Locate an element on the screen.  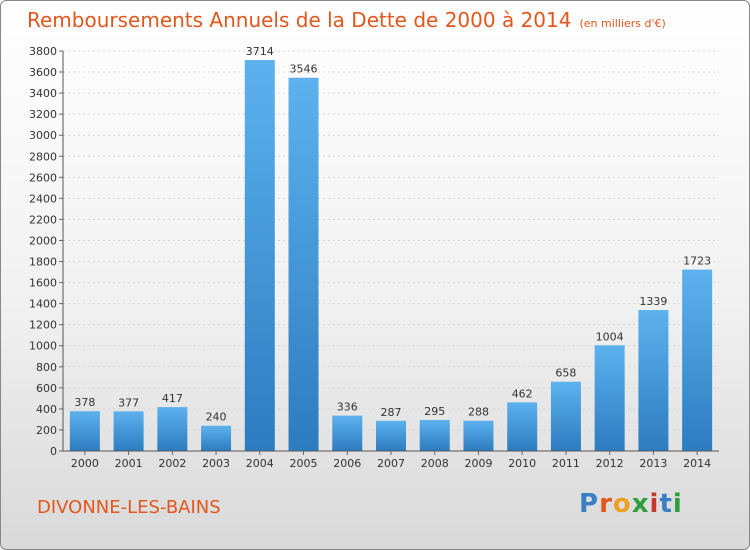
data-label-2001: 377 is located at coordinates (128, 402).